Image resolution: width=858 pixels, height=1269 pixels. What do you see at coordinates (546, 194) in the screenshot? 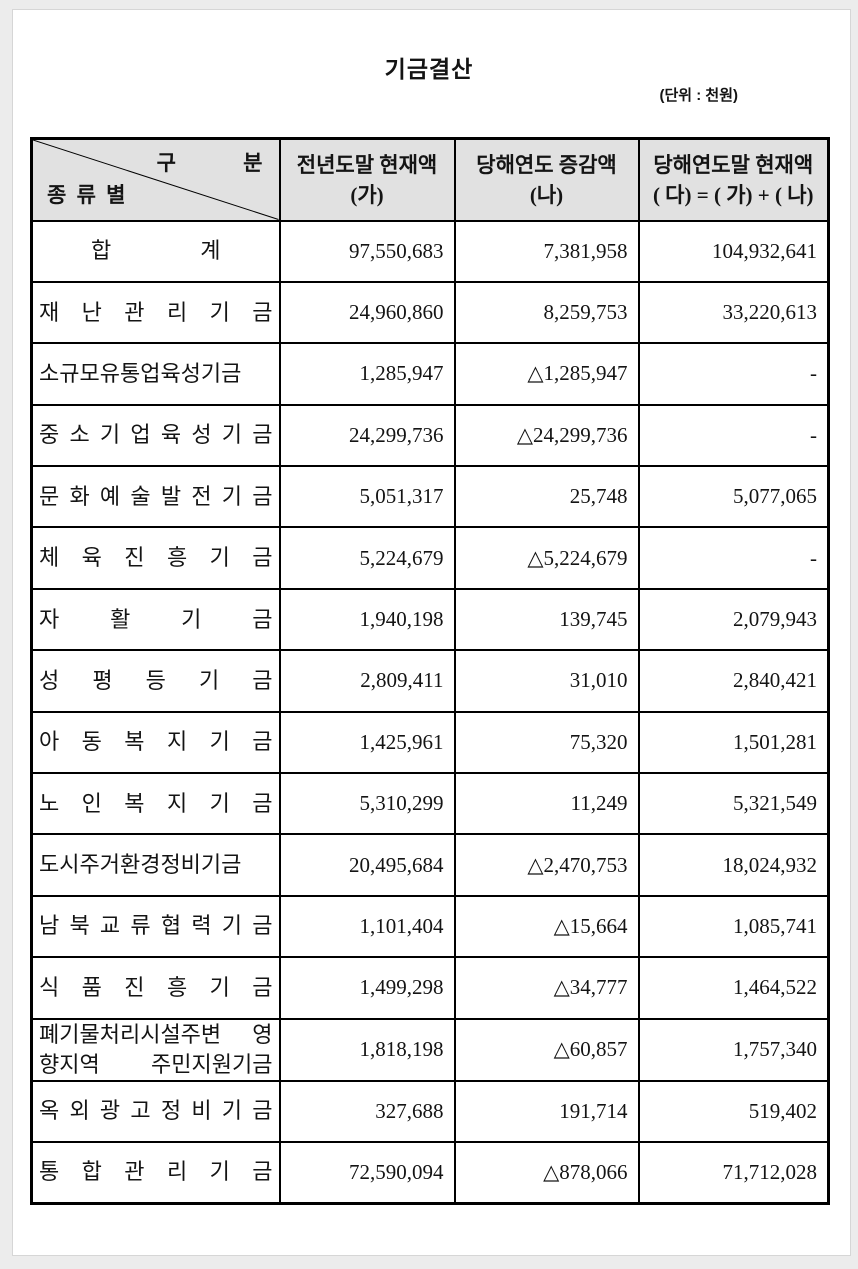
I see `column-header-line2: (나)` at bounding box center [546, 194].